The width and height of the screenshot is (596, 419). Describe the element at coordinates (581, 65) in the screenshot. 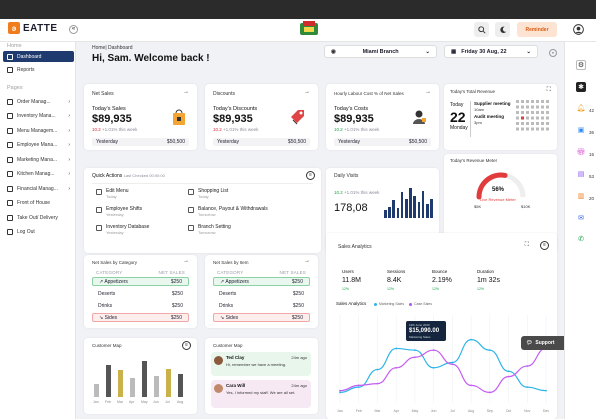

I see `settings-icon: ⚙` at that location.